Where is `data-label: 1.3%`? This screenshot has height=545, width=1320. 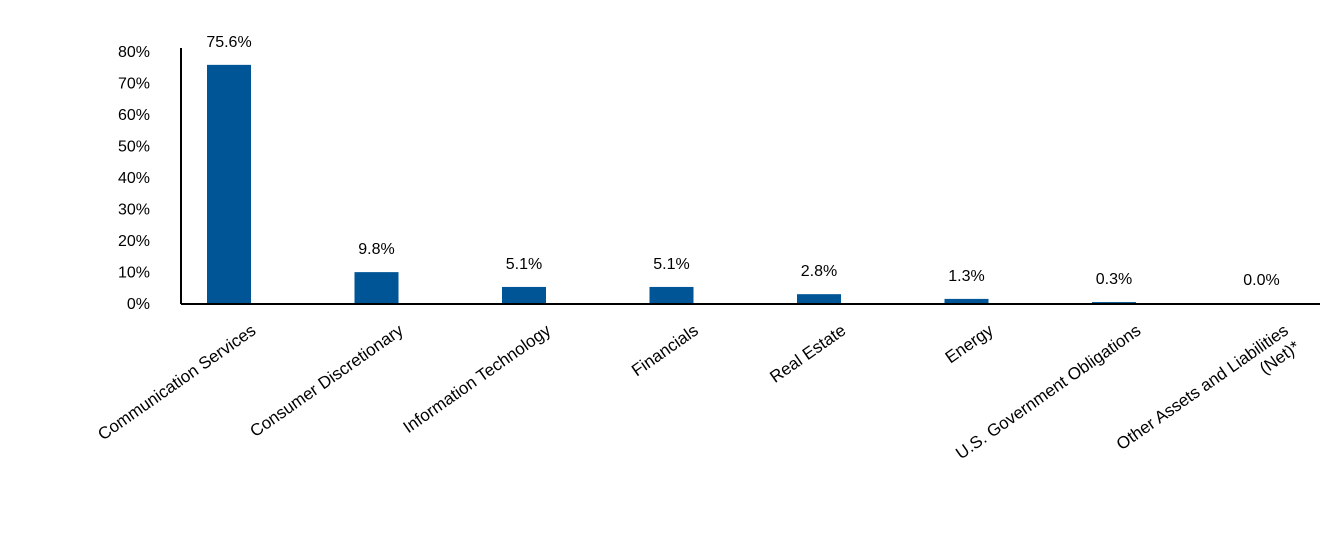
data-label: 1.3% is located at coordinates (966, 276).